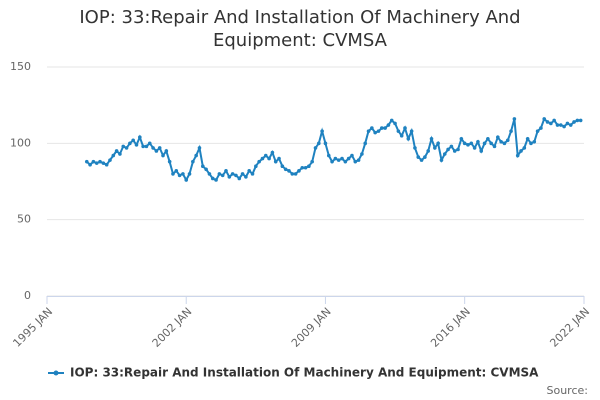 This screenshot has height=400, width=600. What do you see at coordinates (56, 373) in the screenshot?
I see `legend-marker` at bounding box center [56, 373].